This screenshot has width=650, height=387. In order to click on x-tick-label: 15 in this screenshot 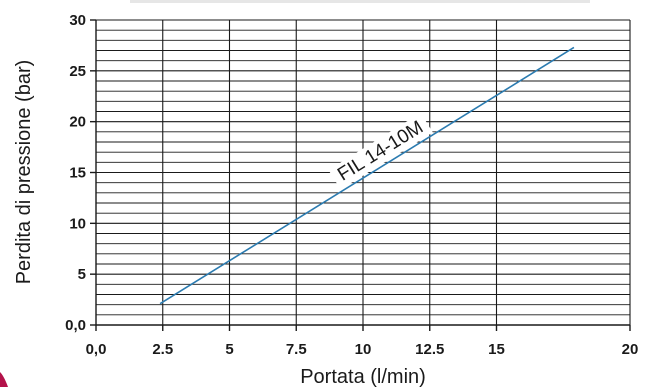, I will do `click(496, 349)`.